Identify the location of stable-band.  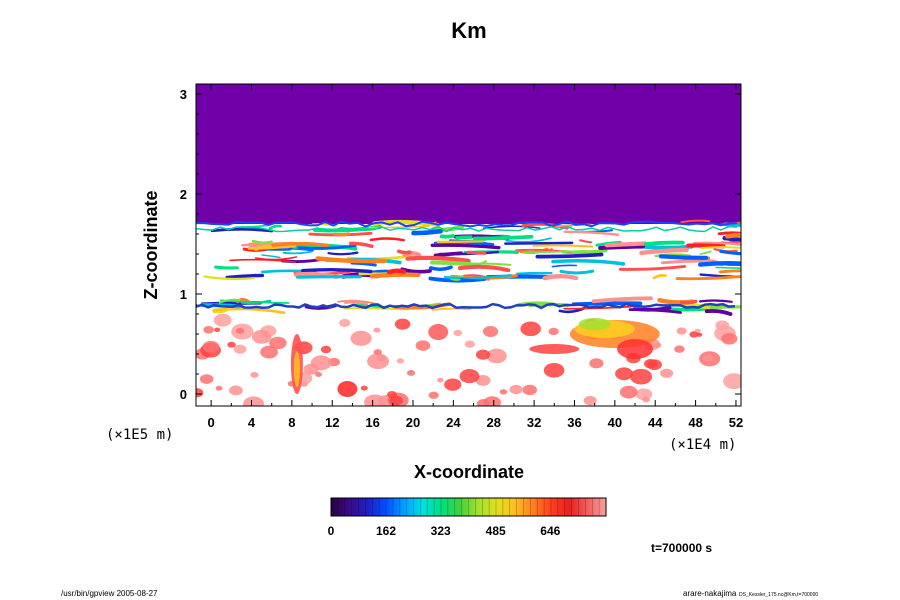
(466, 306).